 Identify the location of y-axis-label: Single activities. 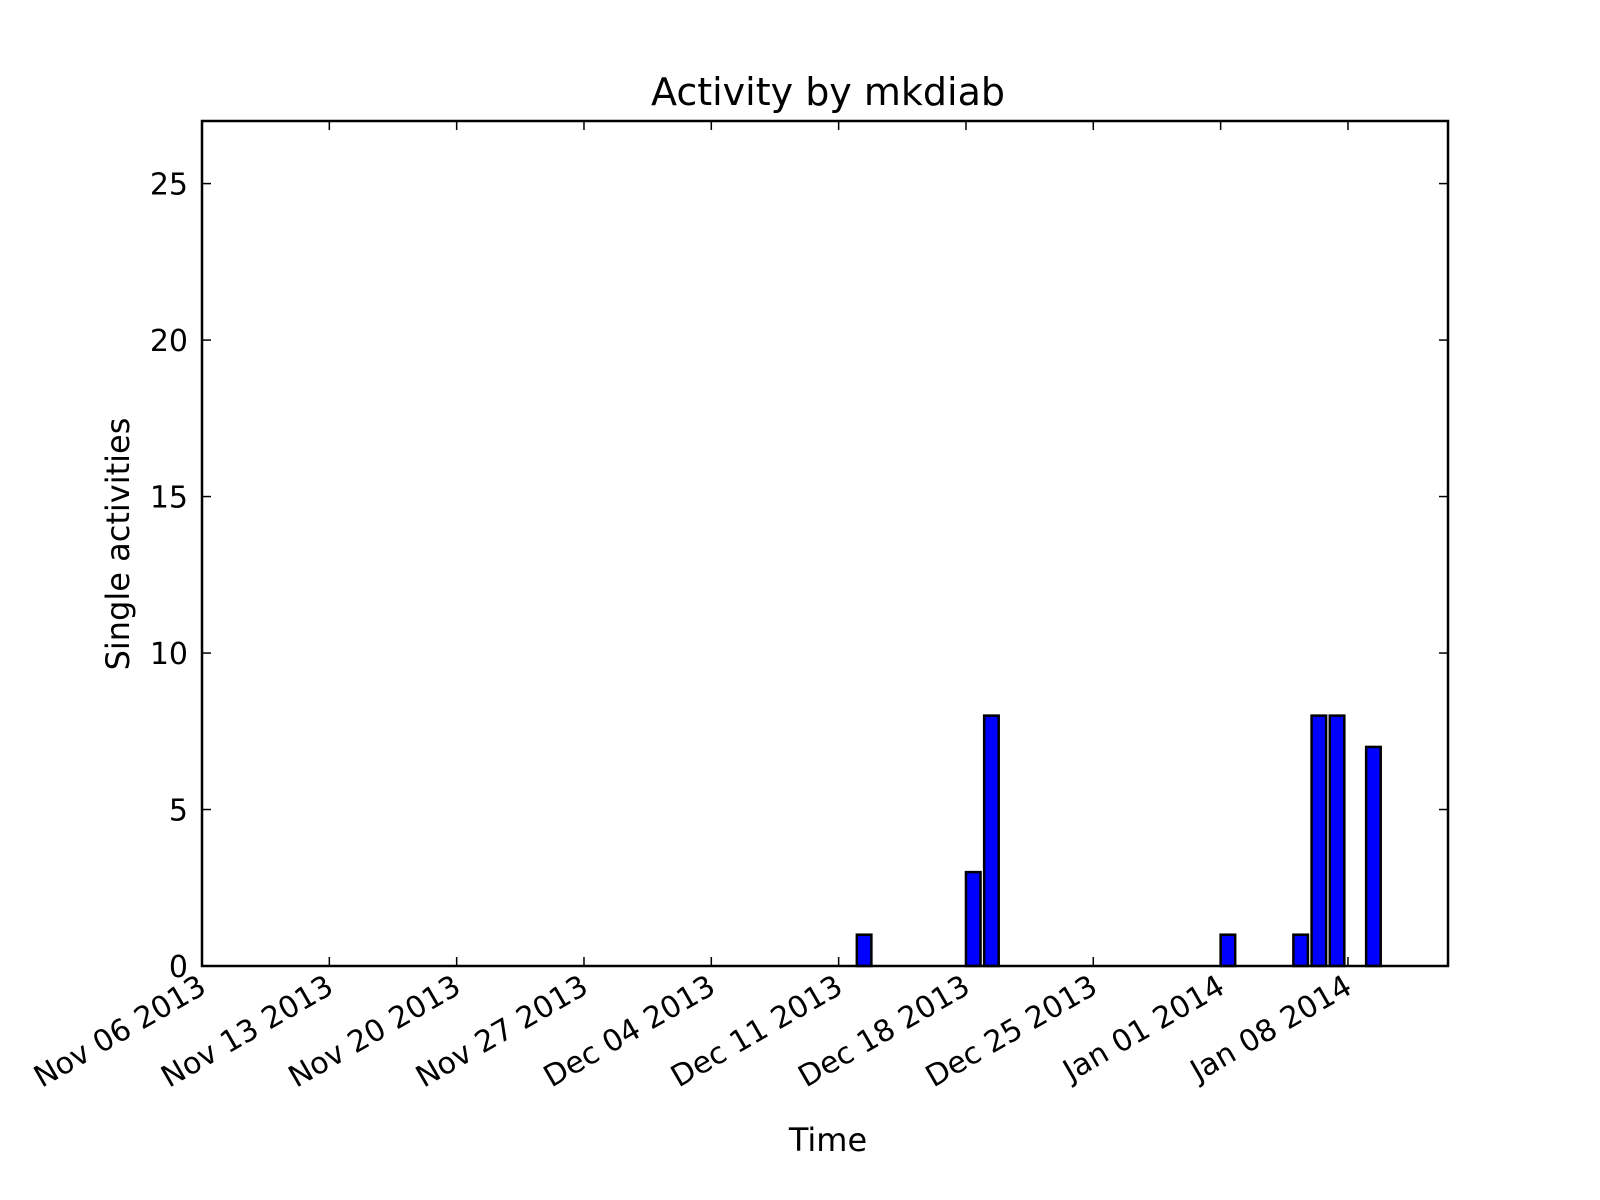
(118, 544).